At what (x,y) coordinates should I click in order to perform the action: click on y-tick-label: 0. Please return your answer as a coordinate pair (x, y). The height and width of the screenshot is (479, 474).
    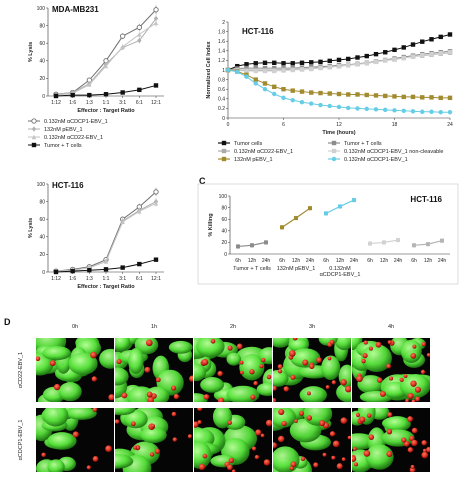
    Looking at the image, I should click on (43, 273).